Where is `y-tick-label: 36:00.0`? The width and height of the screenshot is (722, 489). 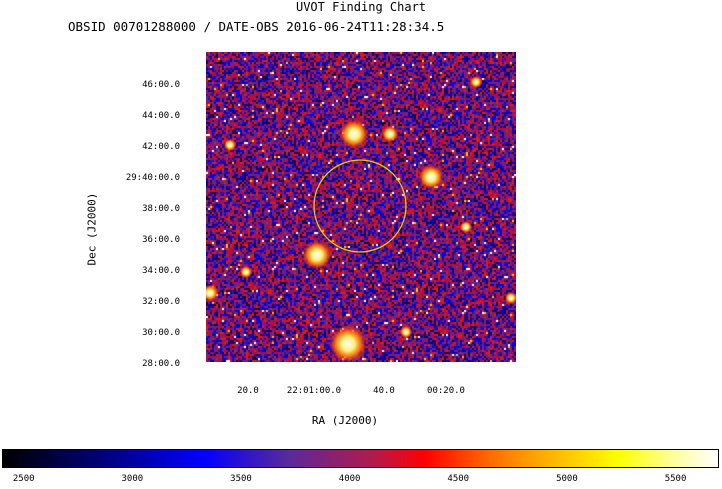
y-tick-label: 36:00.0 is located at coordinates (161, 240).